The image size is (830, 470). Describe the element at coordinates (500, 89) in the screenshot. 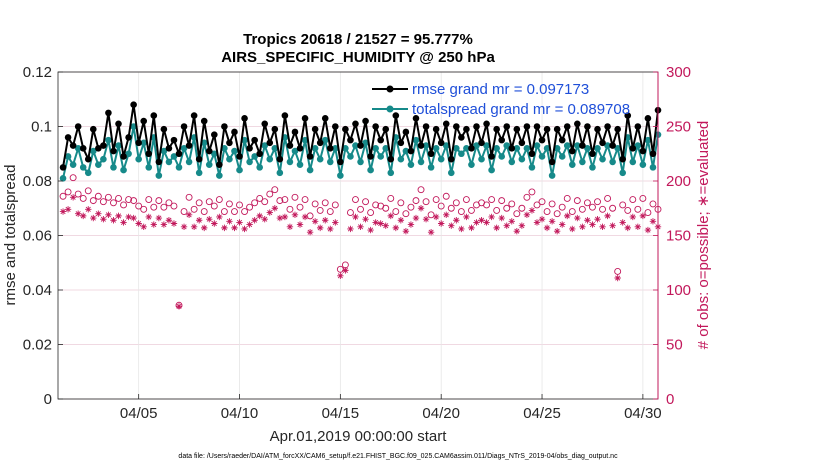

I see `legend-rmse-label: rmse grand mr = 0.097173` at that location.